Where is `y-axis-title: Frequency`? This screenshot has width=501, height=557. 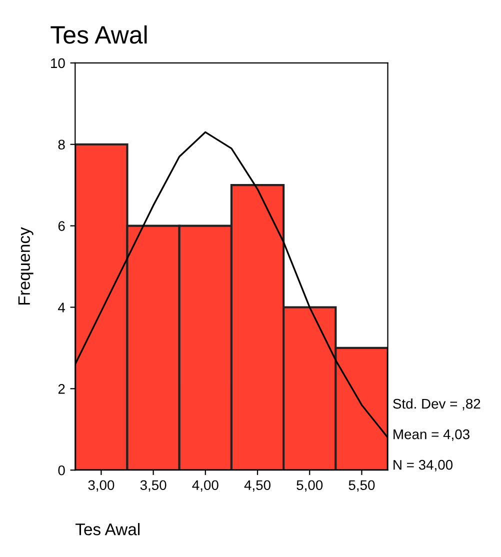 y-axis-title: Frequency is located at coordinates (26, 266).